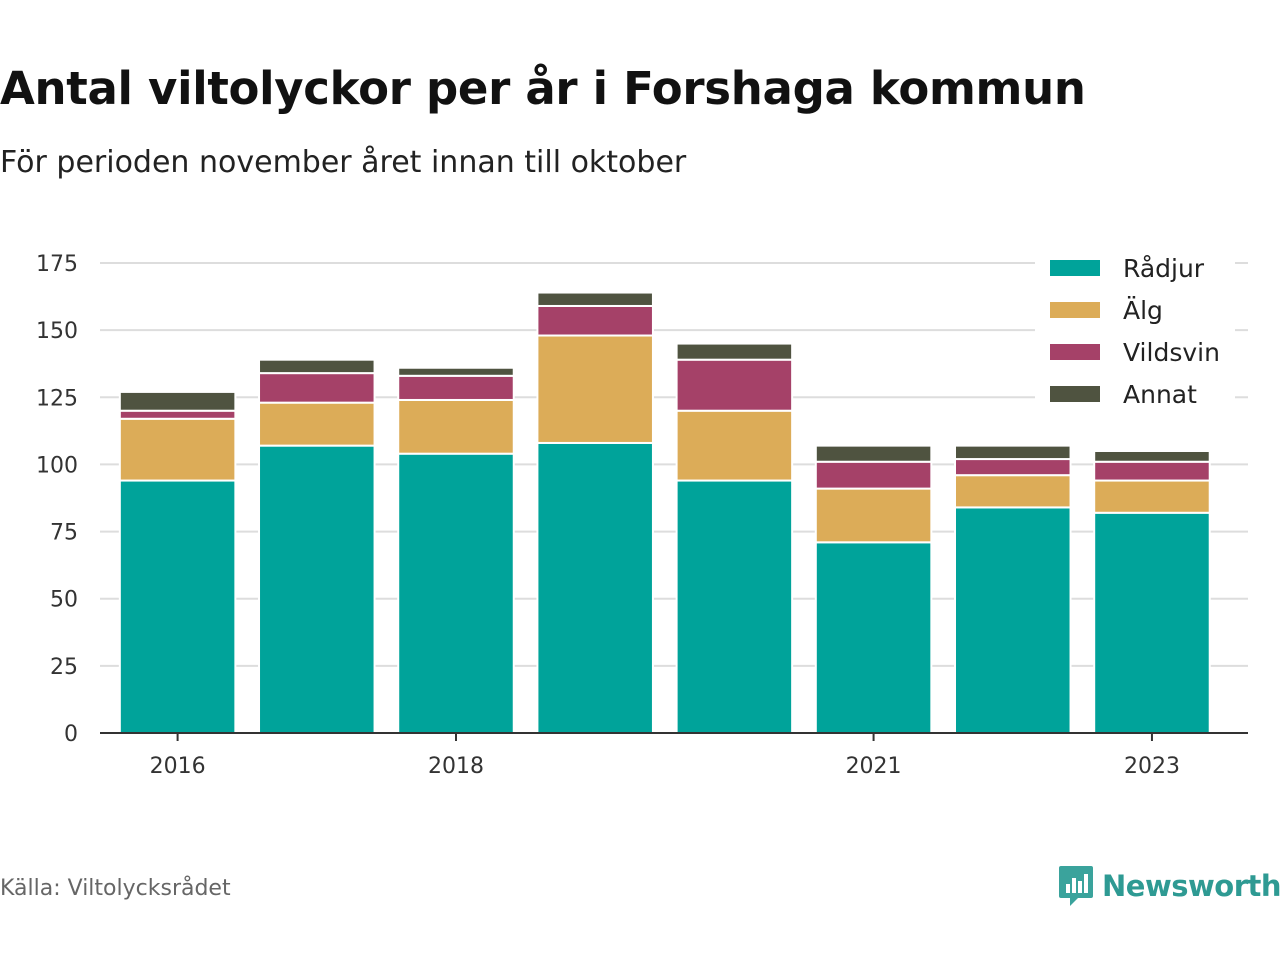 The height and width of the screenshot is (960, 1280). I want to click on newsworthy-logo-icon, so click(1076, 886).